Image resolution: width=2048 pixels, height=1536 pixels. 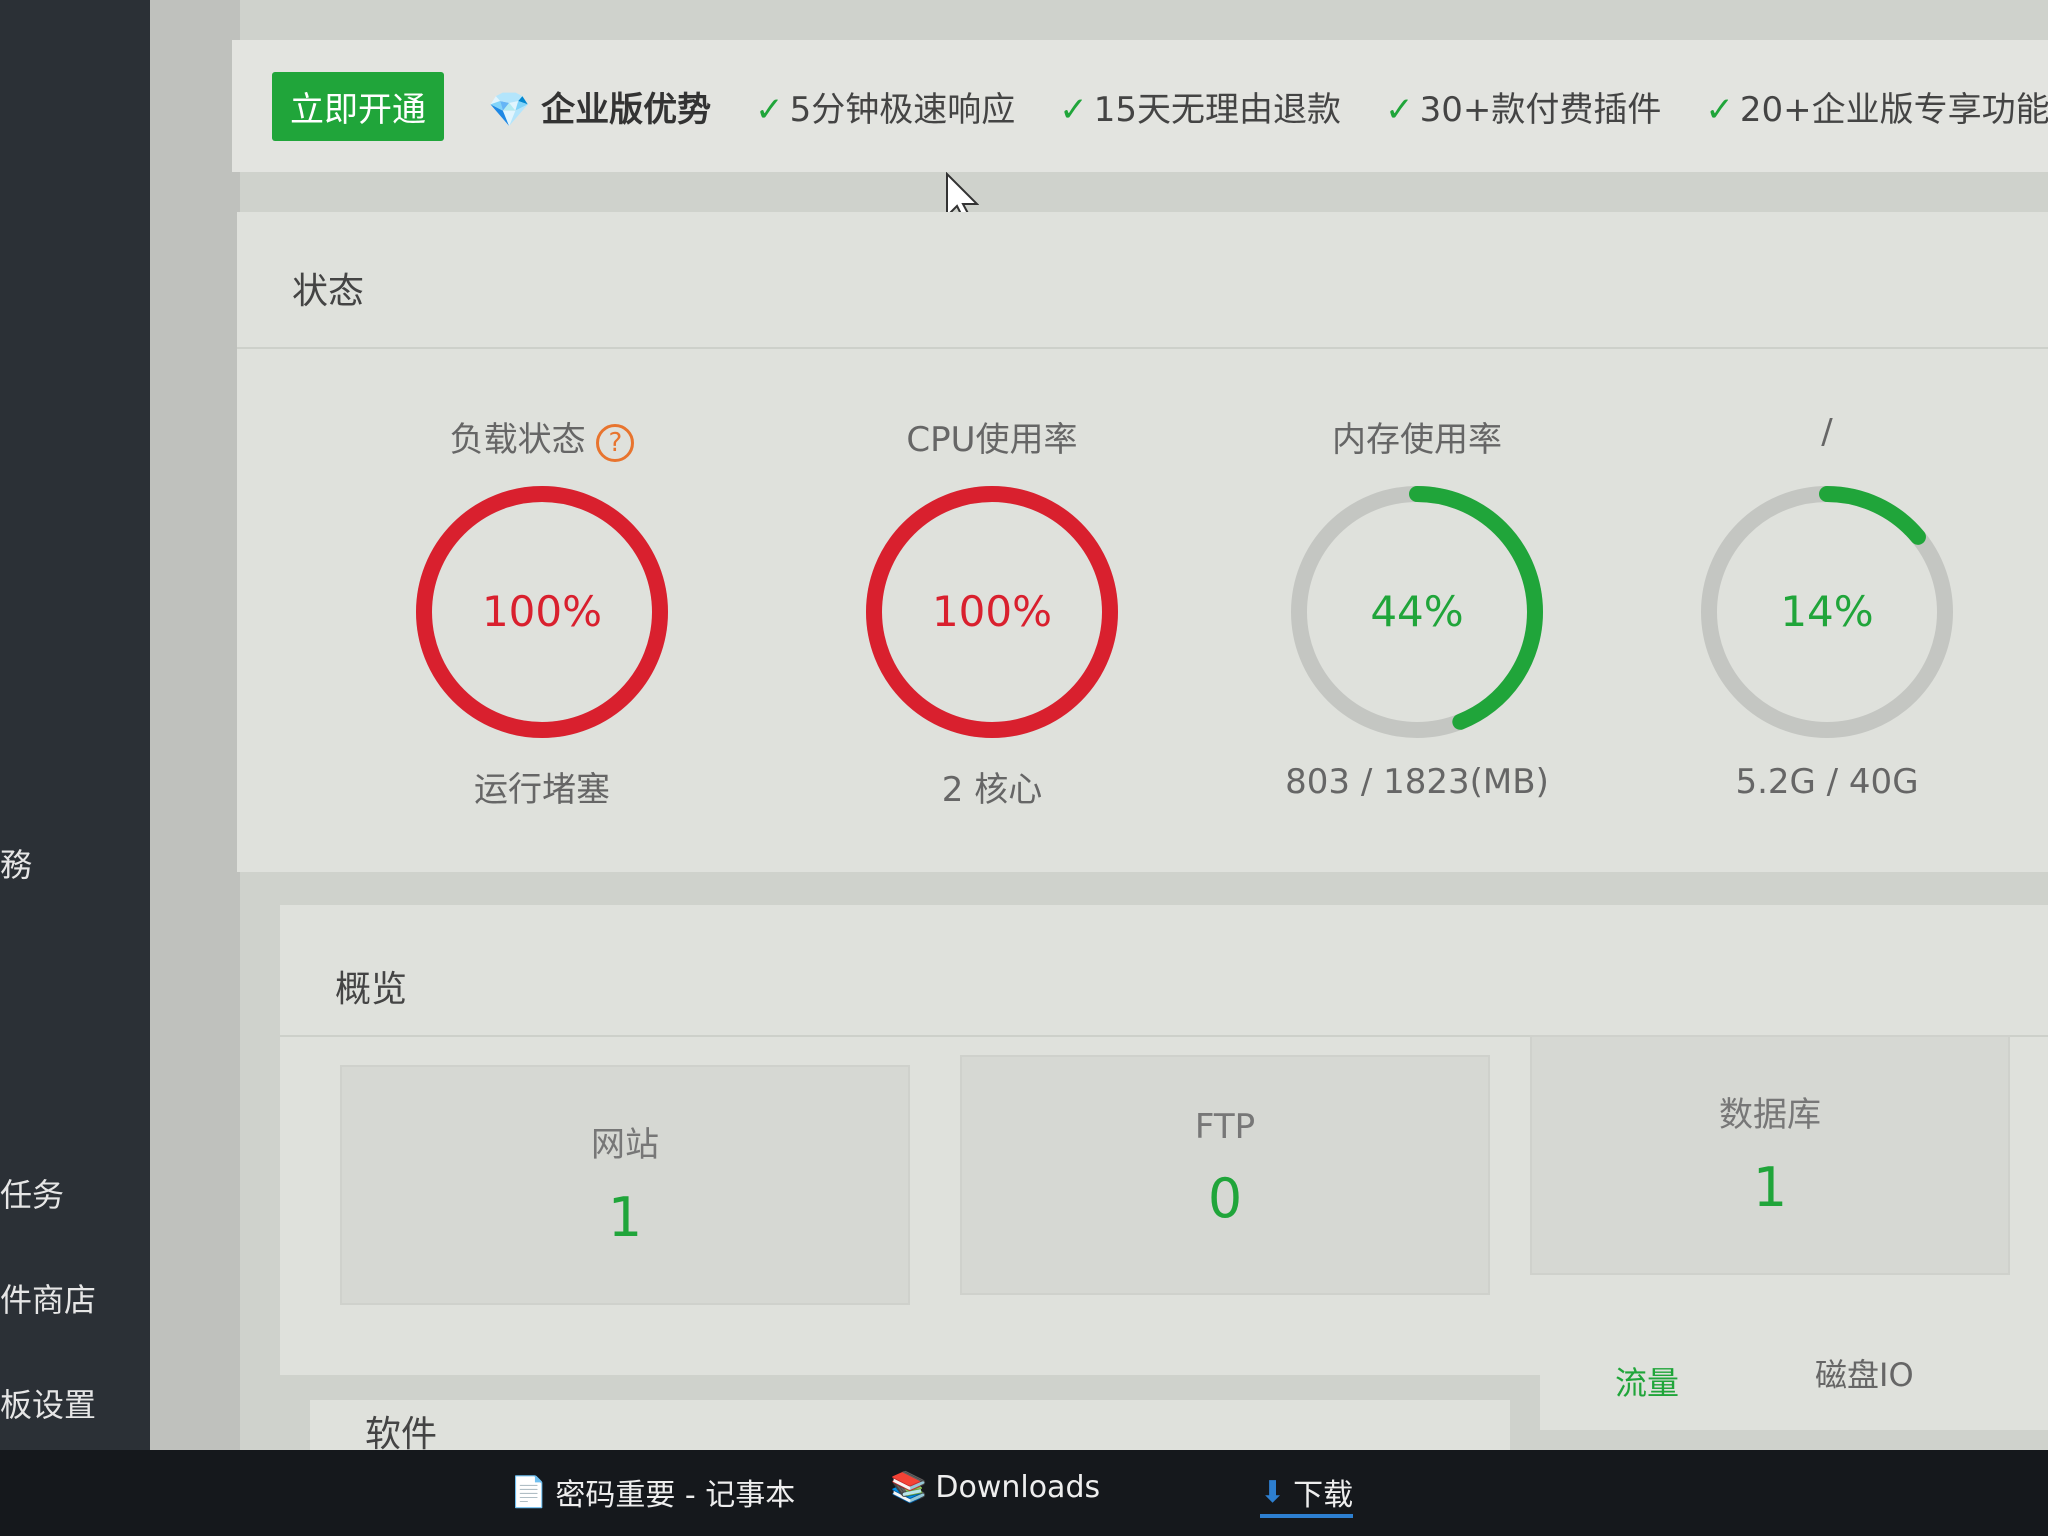 I want to click on gauge: 内存使用率 44% 803 / 1823(MB), so click(x=1417, y=607).